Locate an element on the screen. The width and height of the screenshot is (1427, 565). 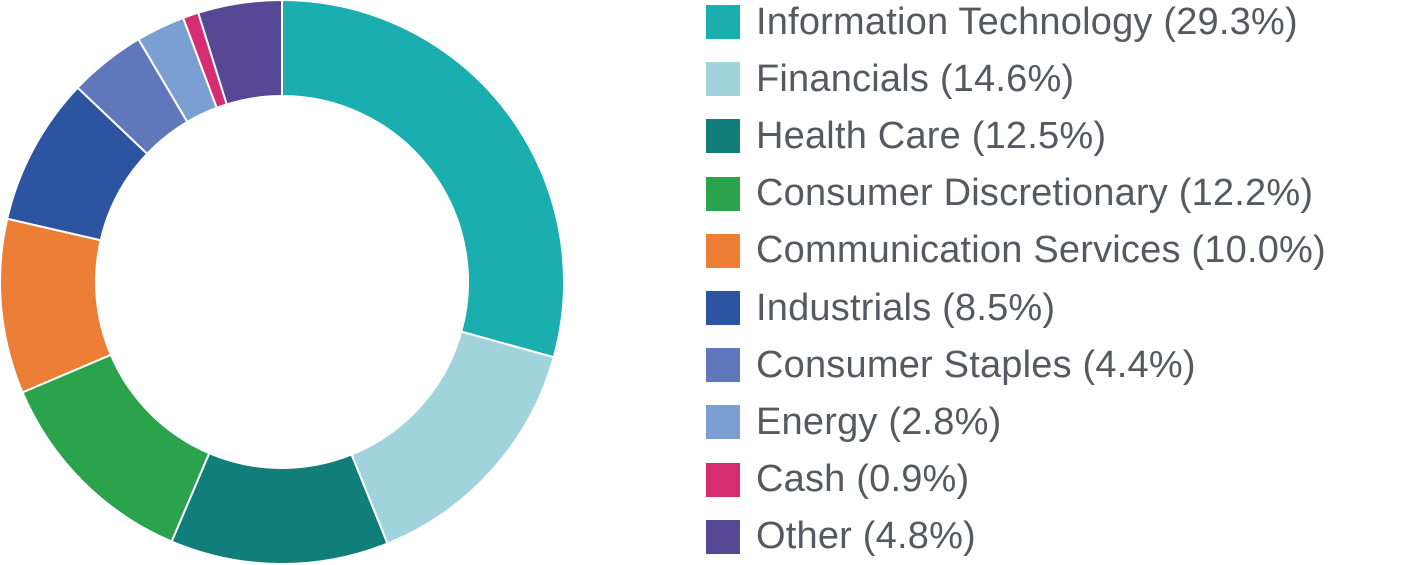
legend-label: Communication Services (10.0%) is located at coordinates (1041, 250).